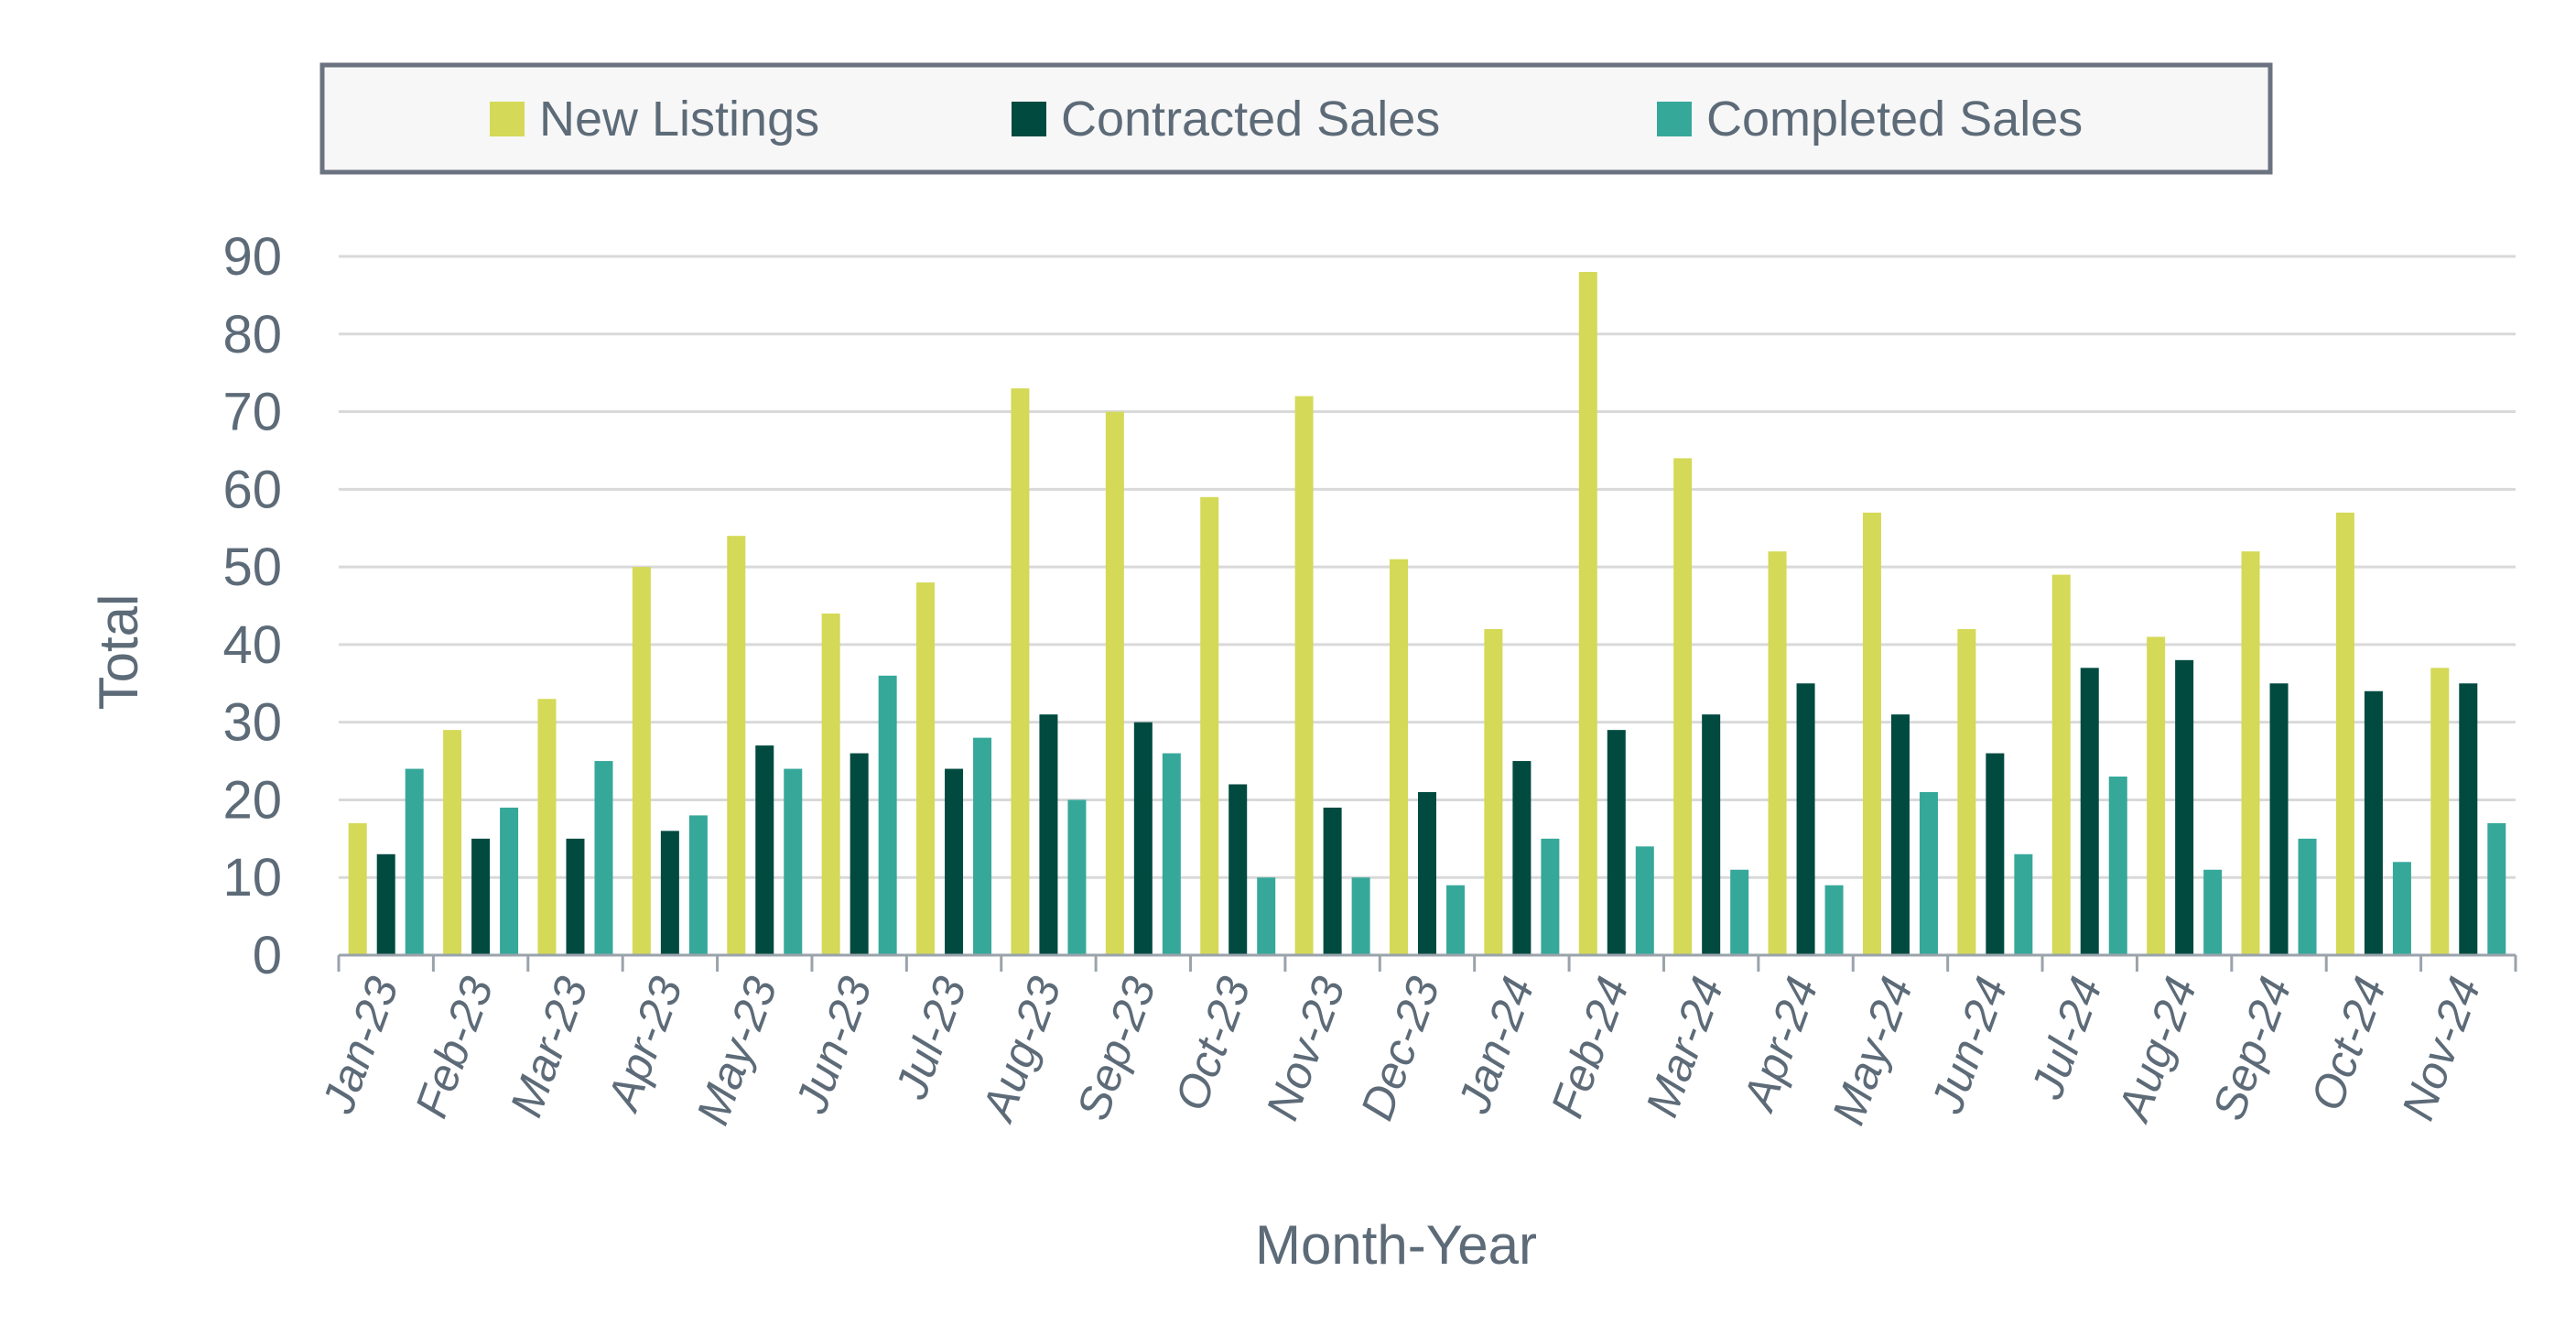  I want to click on y-tick-label: 20, so click(252, 800).